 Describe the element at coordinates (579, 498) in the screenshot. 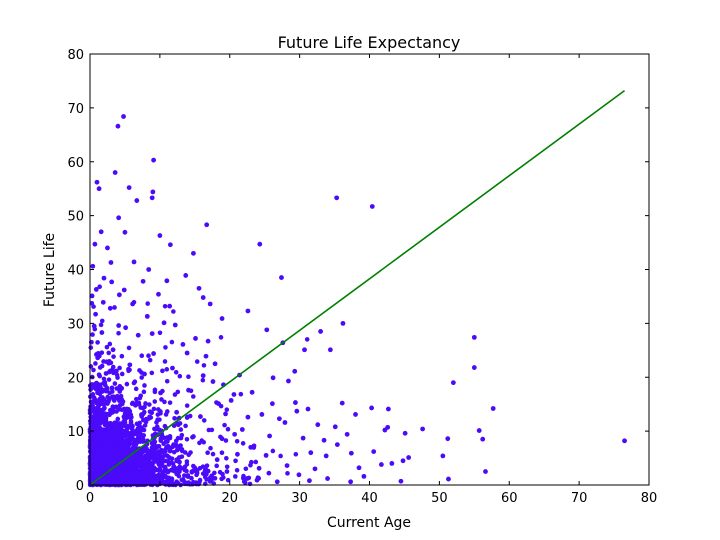

I see `x-tick-label: 70` at that location.